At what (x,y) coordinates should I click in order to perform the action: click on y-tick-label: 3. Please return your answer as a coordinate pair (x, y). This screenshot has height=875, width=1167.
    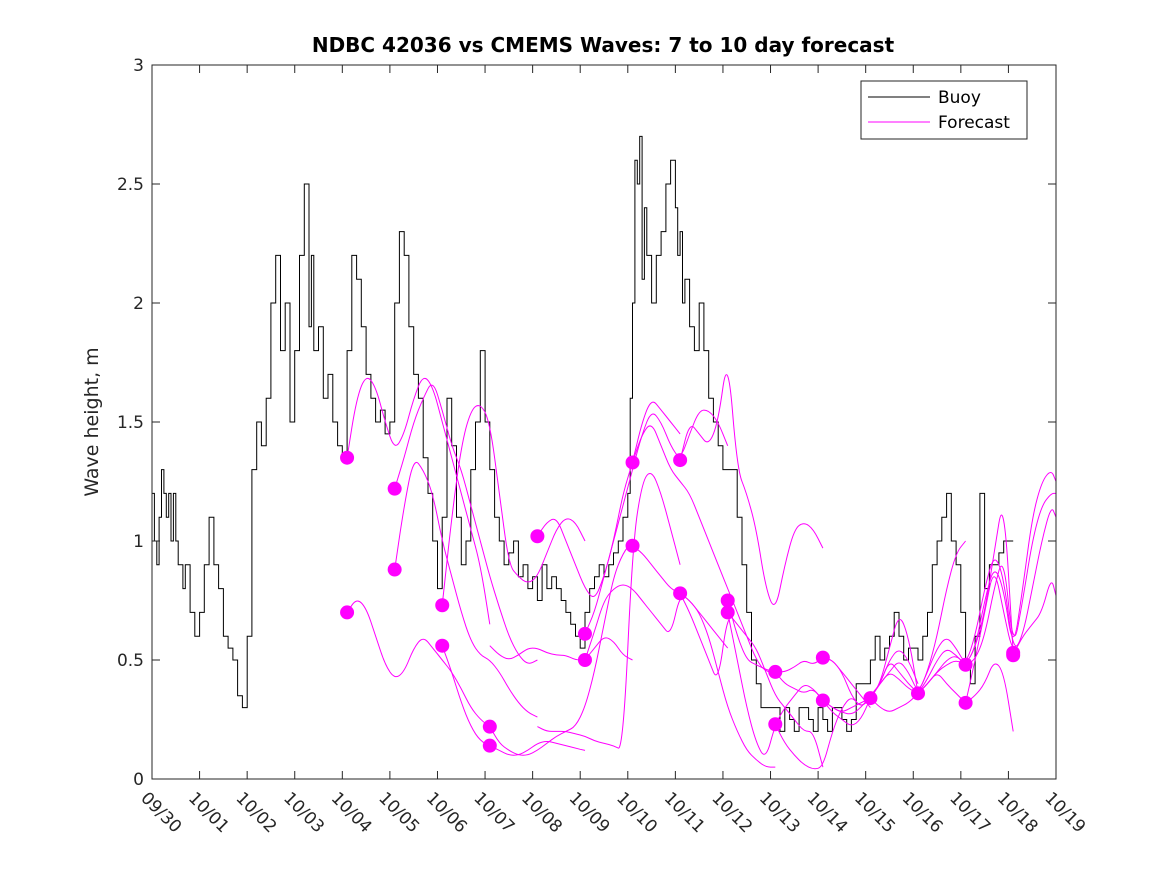
    Looking at the image, I should click on (138, 66).